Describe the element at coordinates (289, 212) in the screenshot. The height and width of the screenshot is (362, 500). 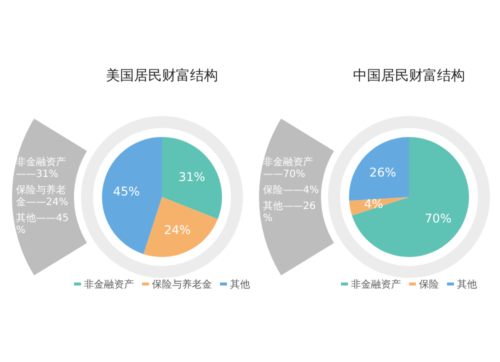
I see `text: 其他——26%` at that location.